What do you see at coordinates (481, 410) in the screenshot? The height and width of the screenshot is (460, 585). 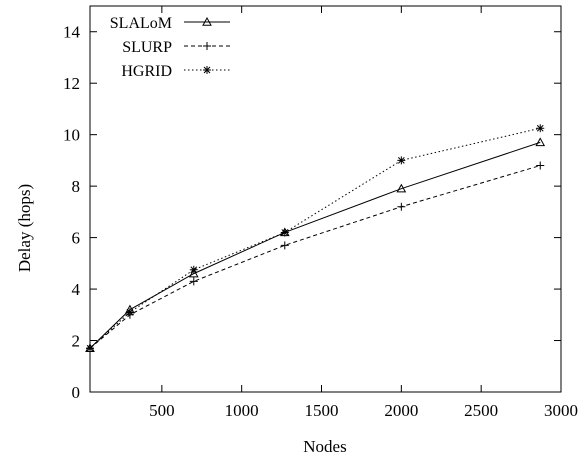 I see `x-tick-label: 2500` at bounding box center [481, 410].